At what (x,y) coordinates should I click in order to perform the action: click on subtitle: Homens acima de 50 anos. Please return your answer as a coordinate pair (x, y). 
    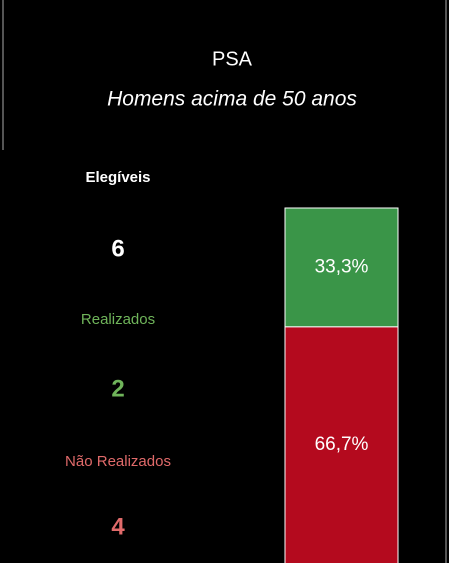
    Looking at the image, I should click on (232, 99).